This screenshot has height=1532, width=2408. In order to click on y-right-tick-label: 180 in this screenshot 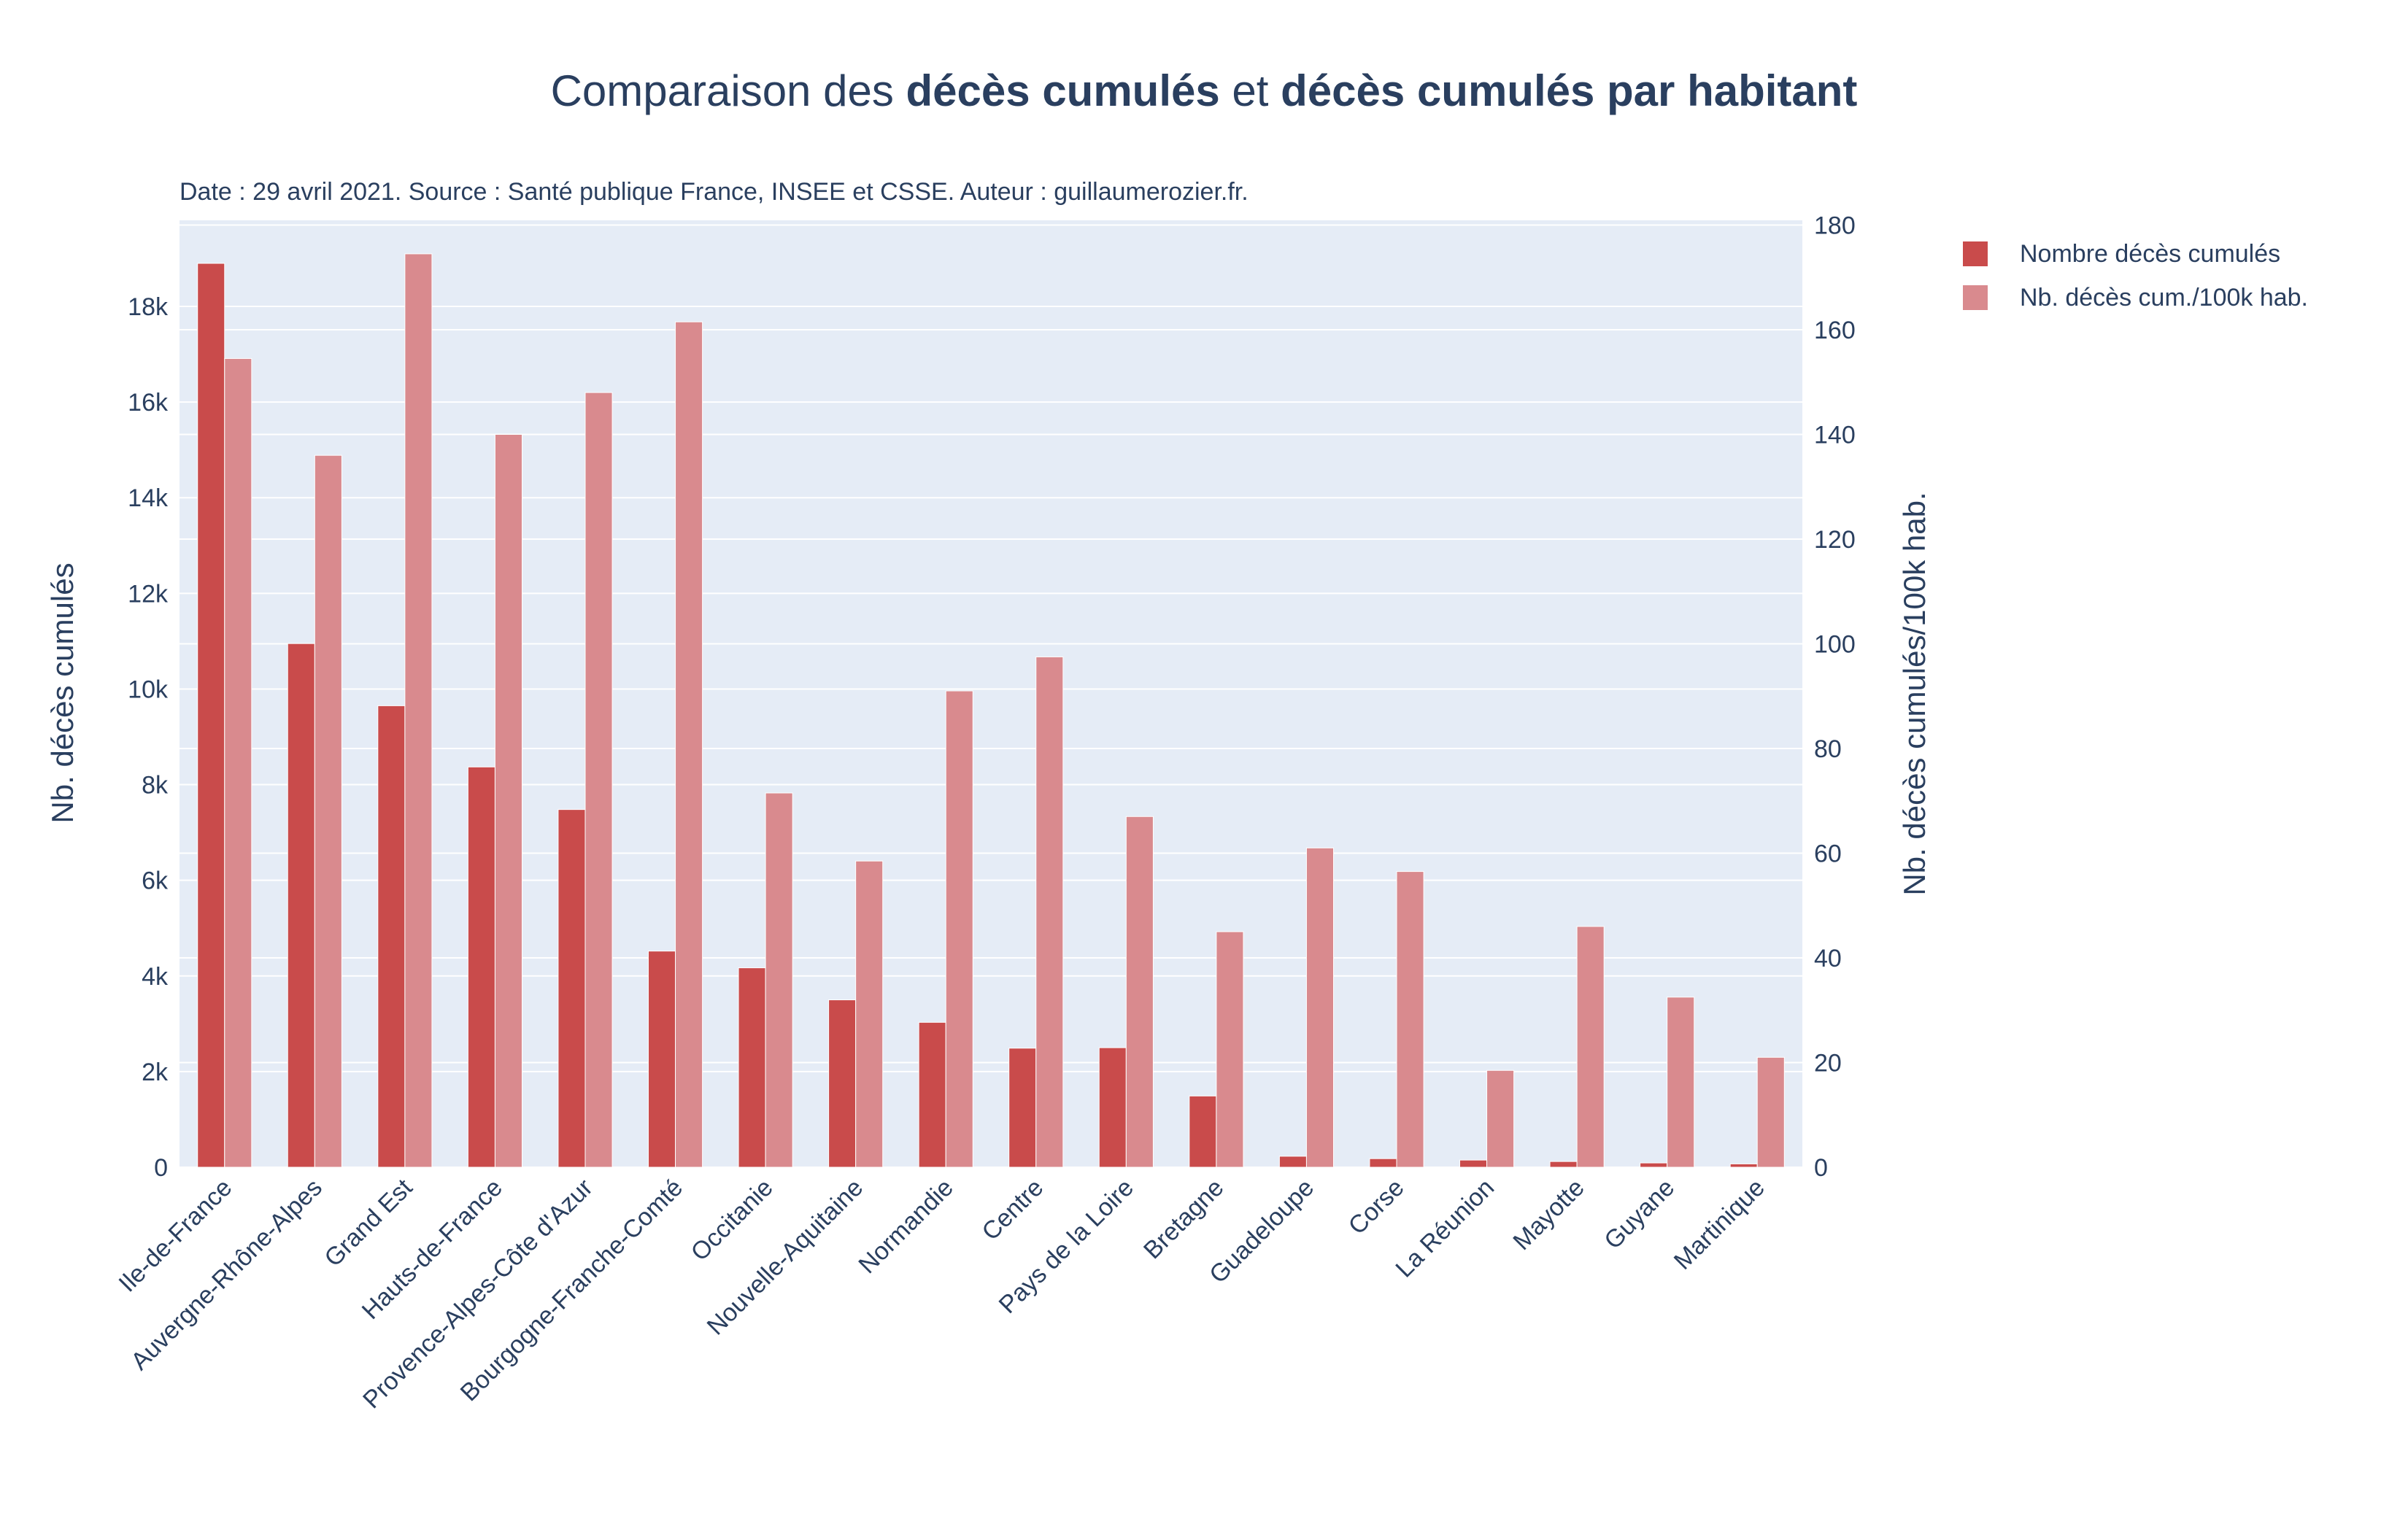, I will do `click(1835, 226)`.